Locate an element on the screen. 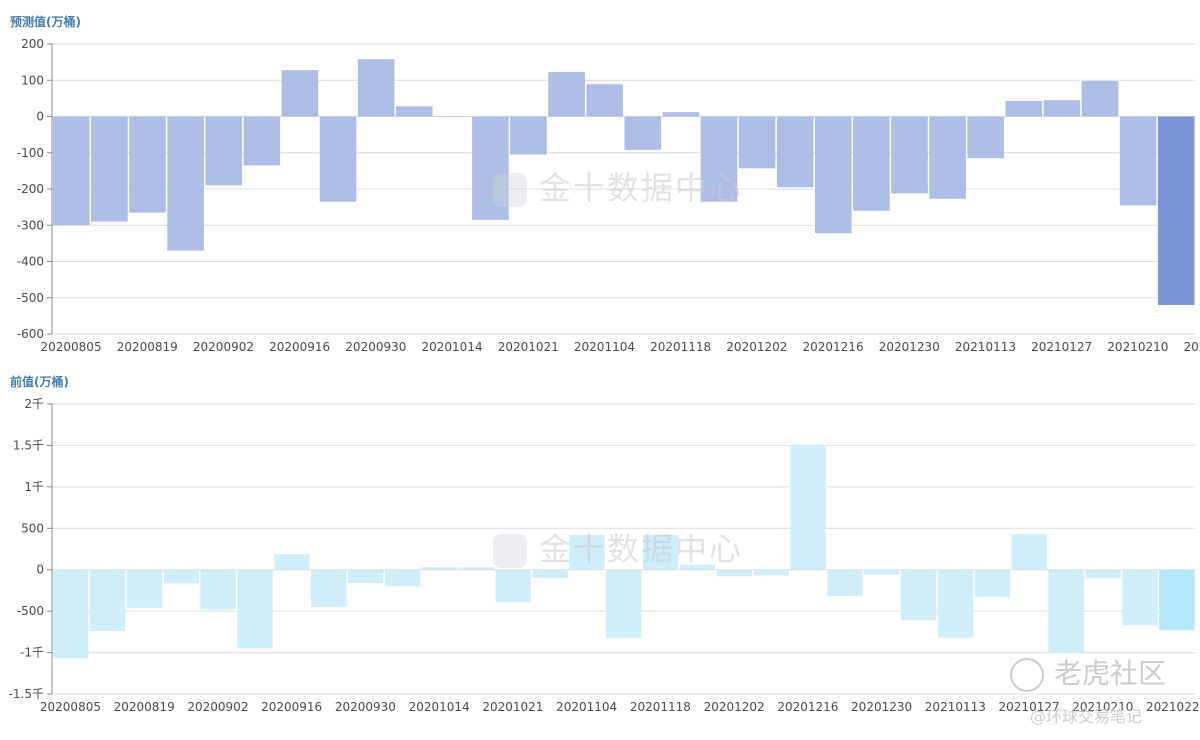 This screenshot has width=1200, height=740. bottom-x-tick-label: 20210113 is located at coordinates (955, 707).